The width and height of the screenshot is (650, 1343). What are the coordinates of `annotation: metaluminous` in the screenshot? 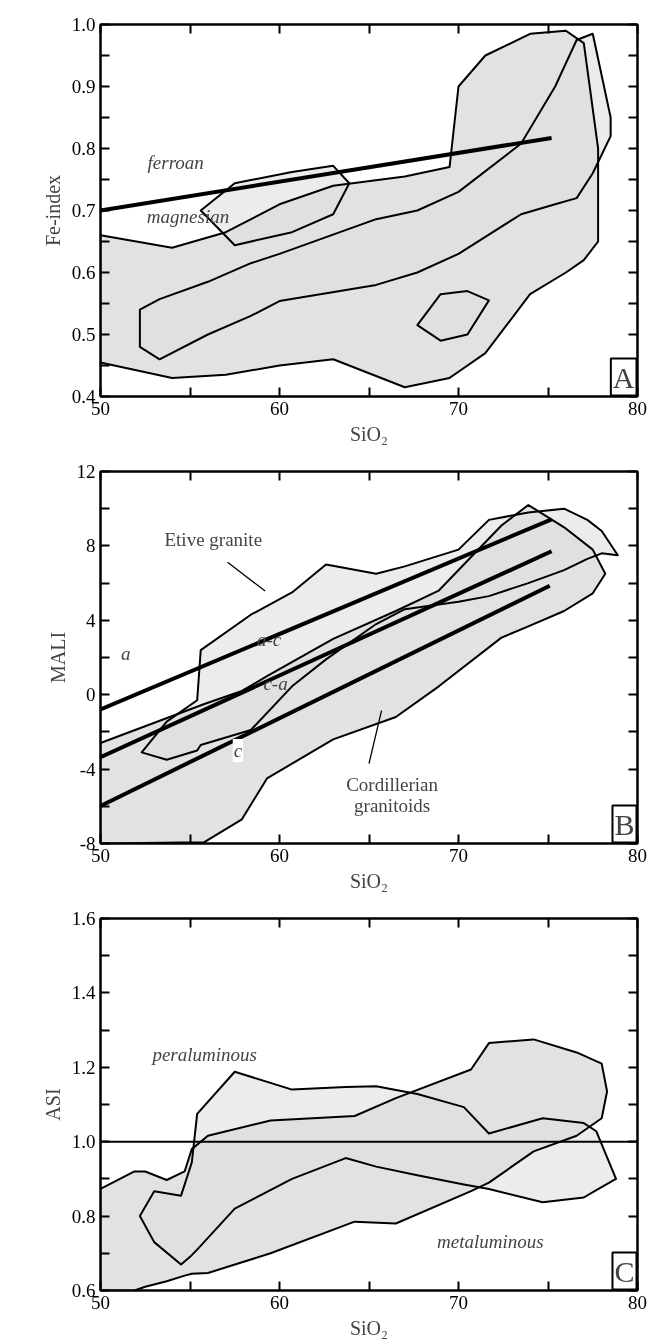 It's located at (490, 1242).